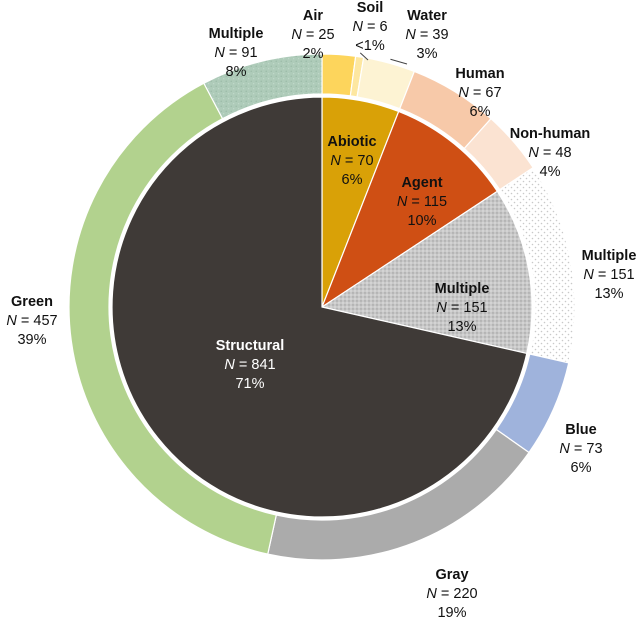  I want to click on inner-label-n: N = 841, so click(249, 365).